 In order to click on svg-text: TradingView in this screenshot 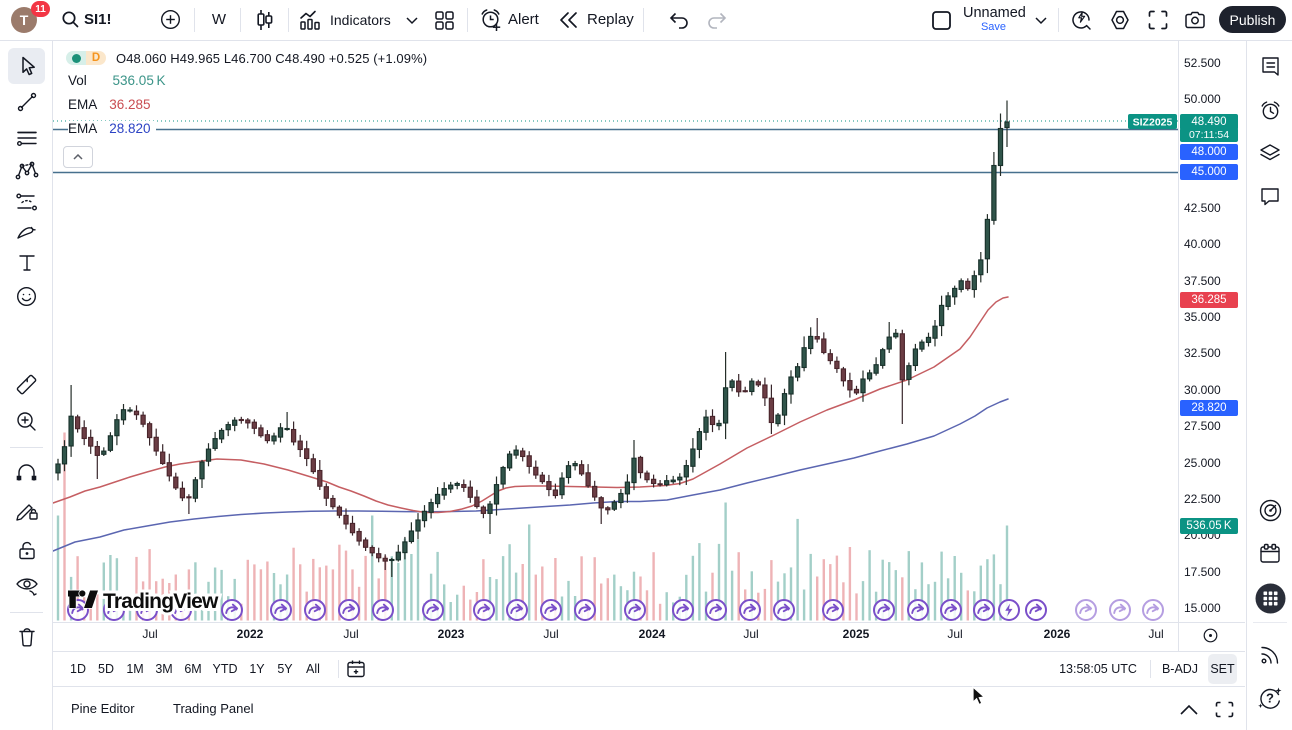, I will do `click(161, 601)`.